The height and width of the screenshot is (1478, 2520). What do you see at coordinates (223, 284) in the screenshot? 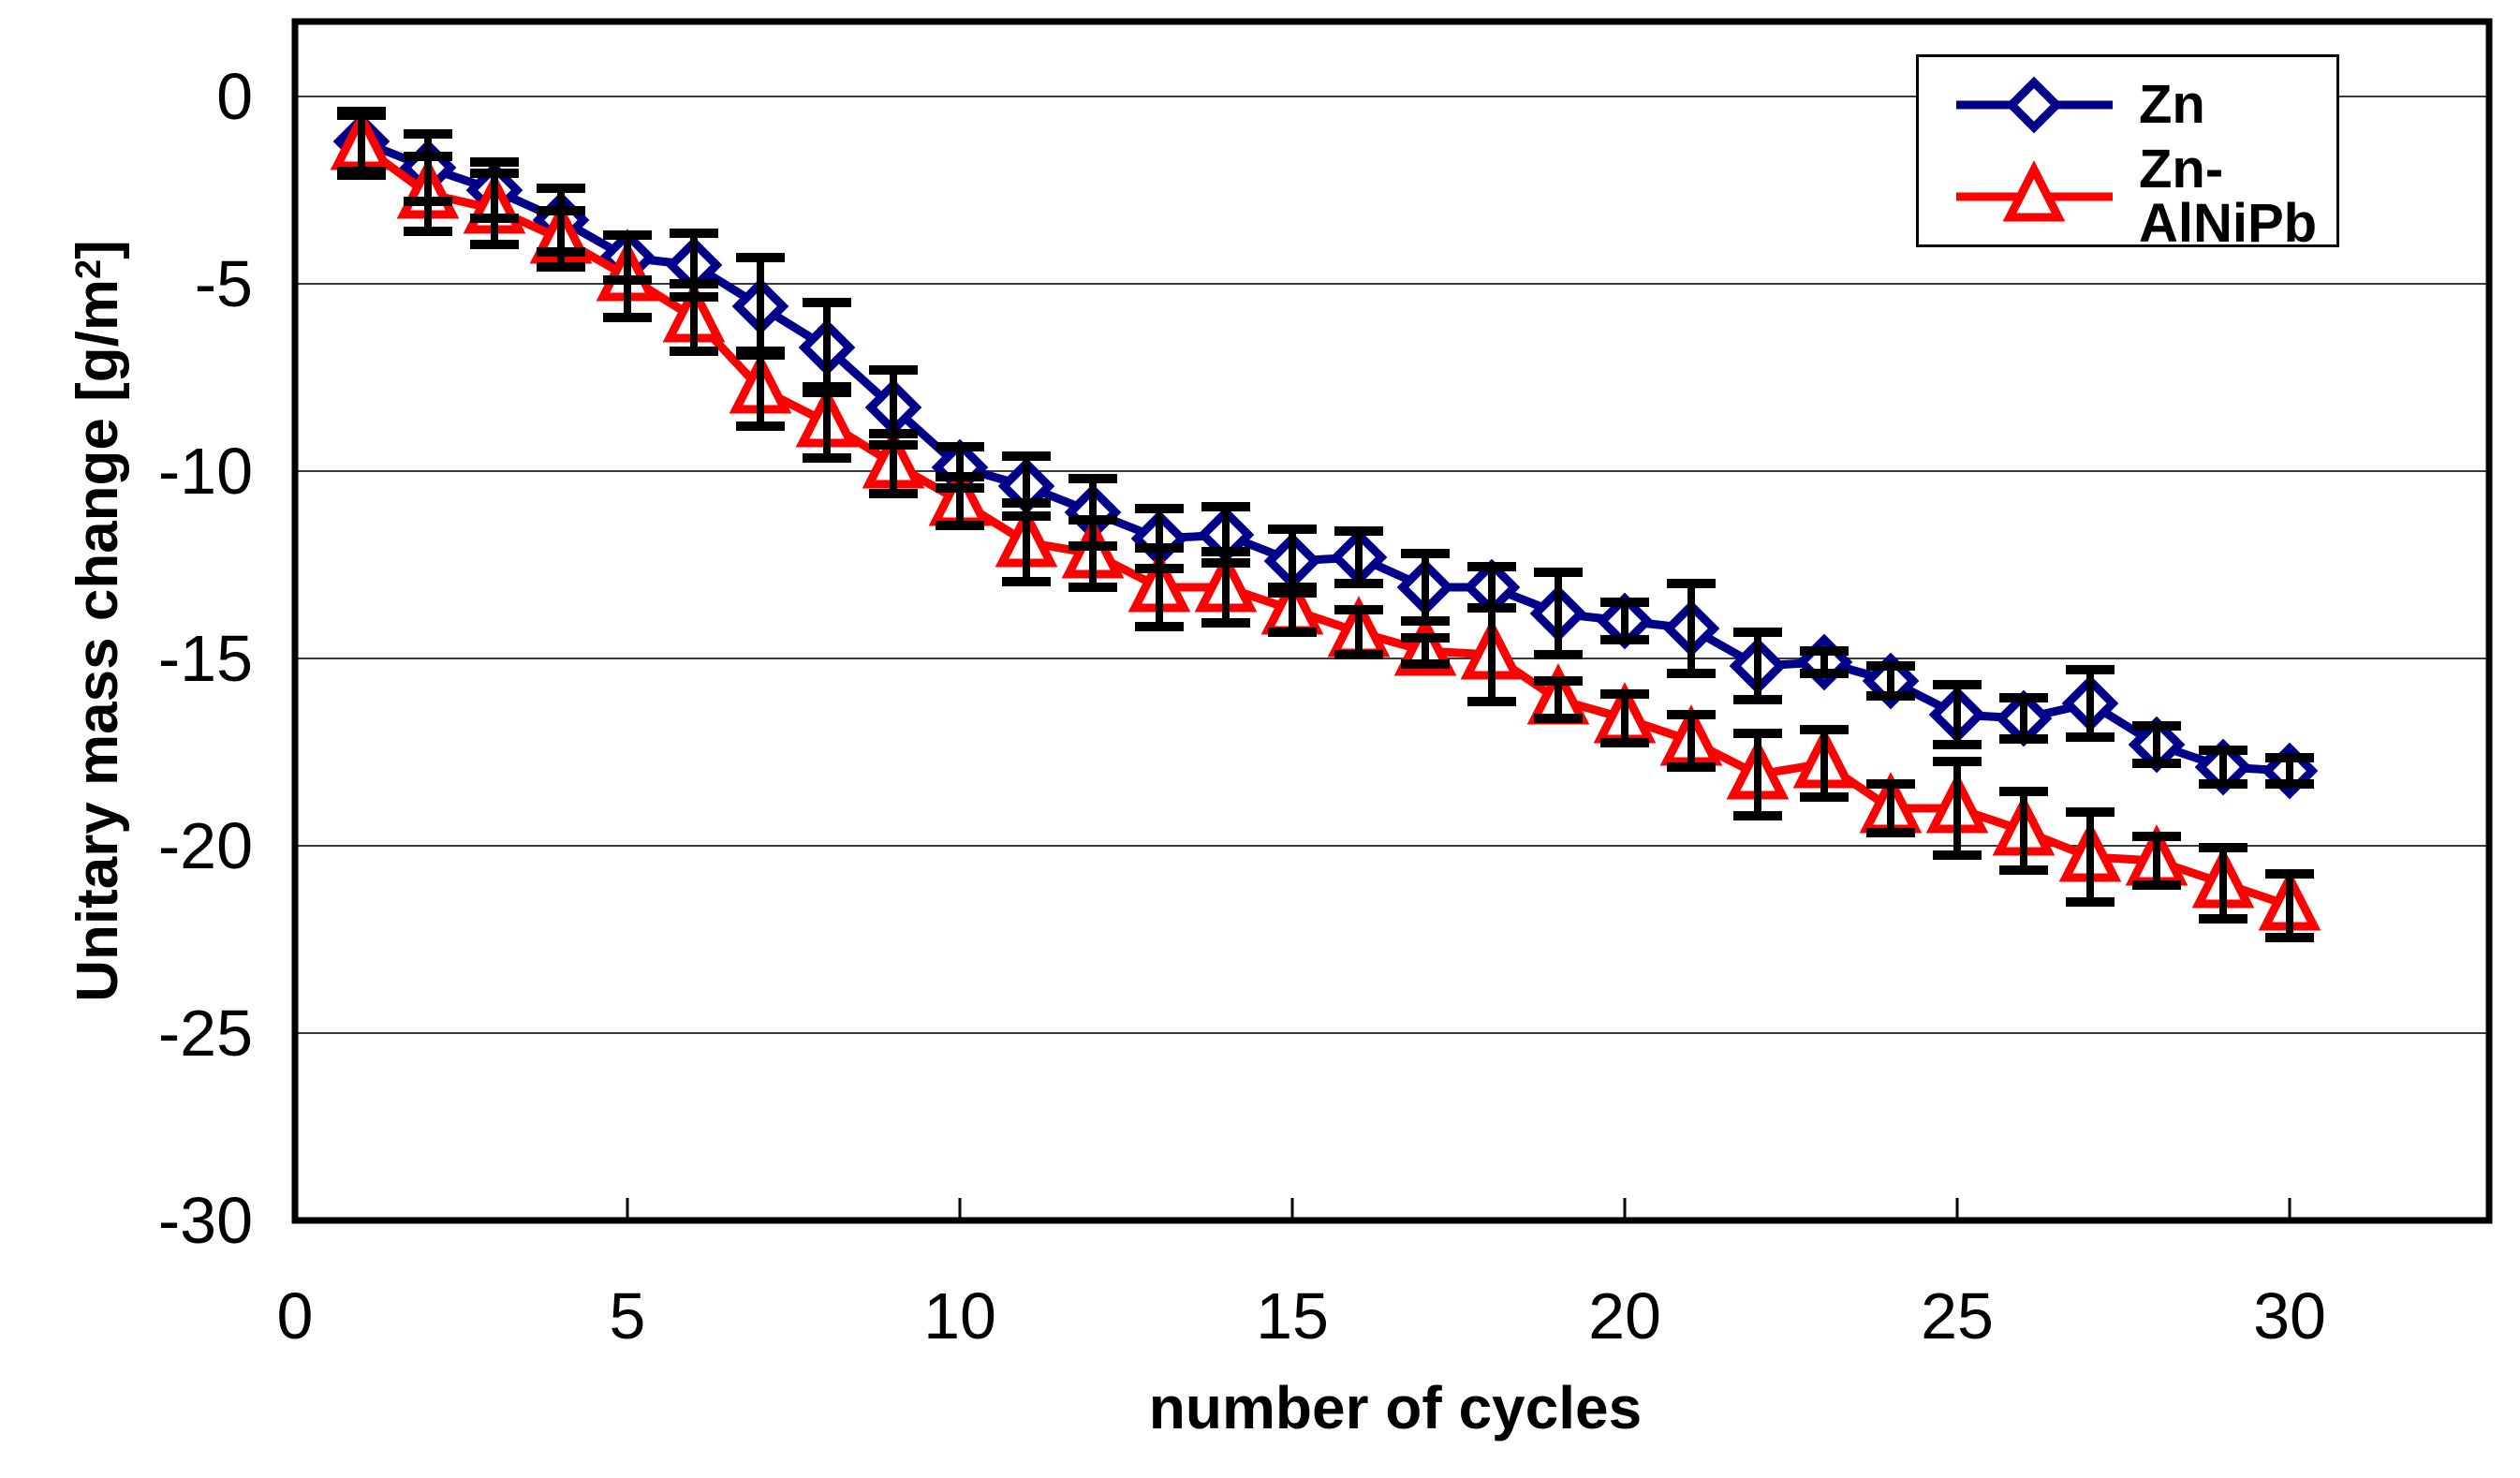
I see `y-tick-label: -5` at bounding box center [223, 284].